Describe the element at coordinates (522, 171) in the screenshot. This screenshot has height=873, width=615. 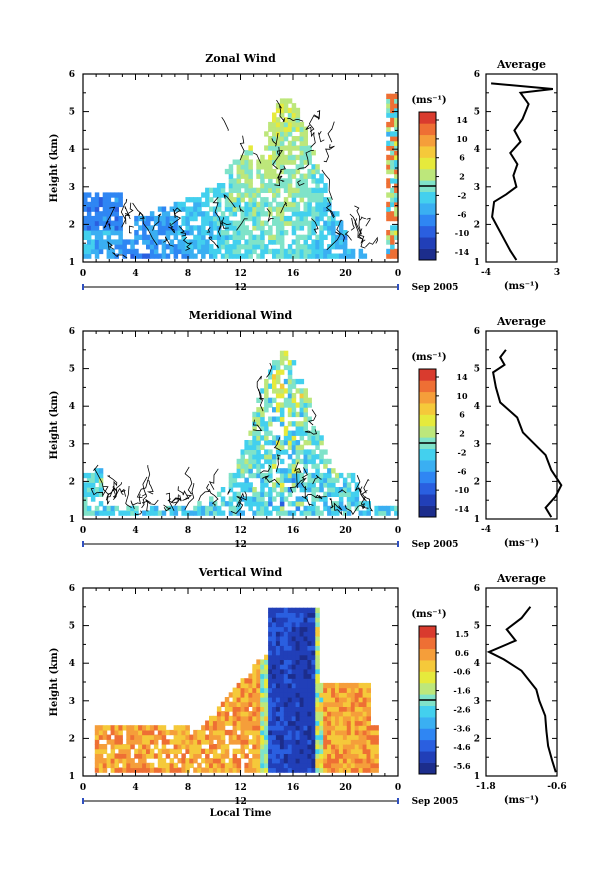
I see `average-profile-line` at that location.